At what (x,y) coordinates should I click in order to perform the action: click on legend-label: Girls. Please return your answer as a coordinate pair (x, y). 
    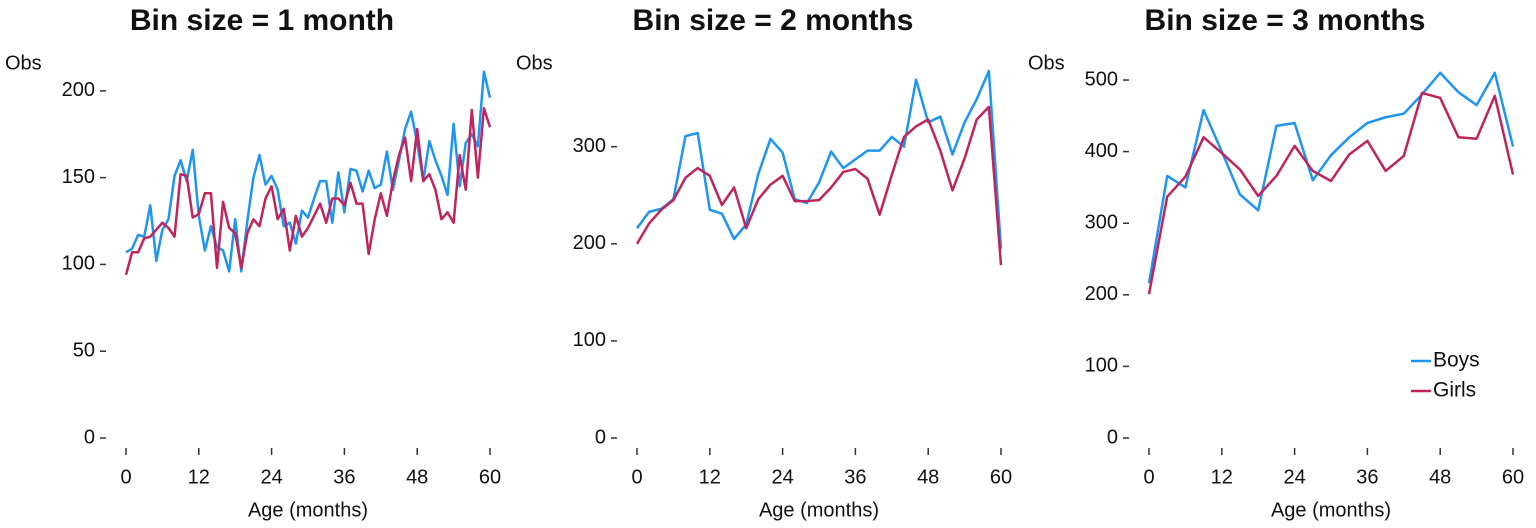
    Looking at the image, I should click on (1454, 390).